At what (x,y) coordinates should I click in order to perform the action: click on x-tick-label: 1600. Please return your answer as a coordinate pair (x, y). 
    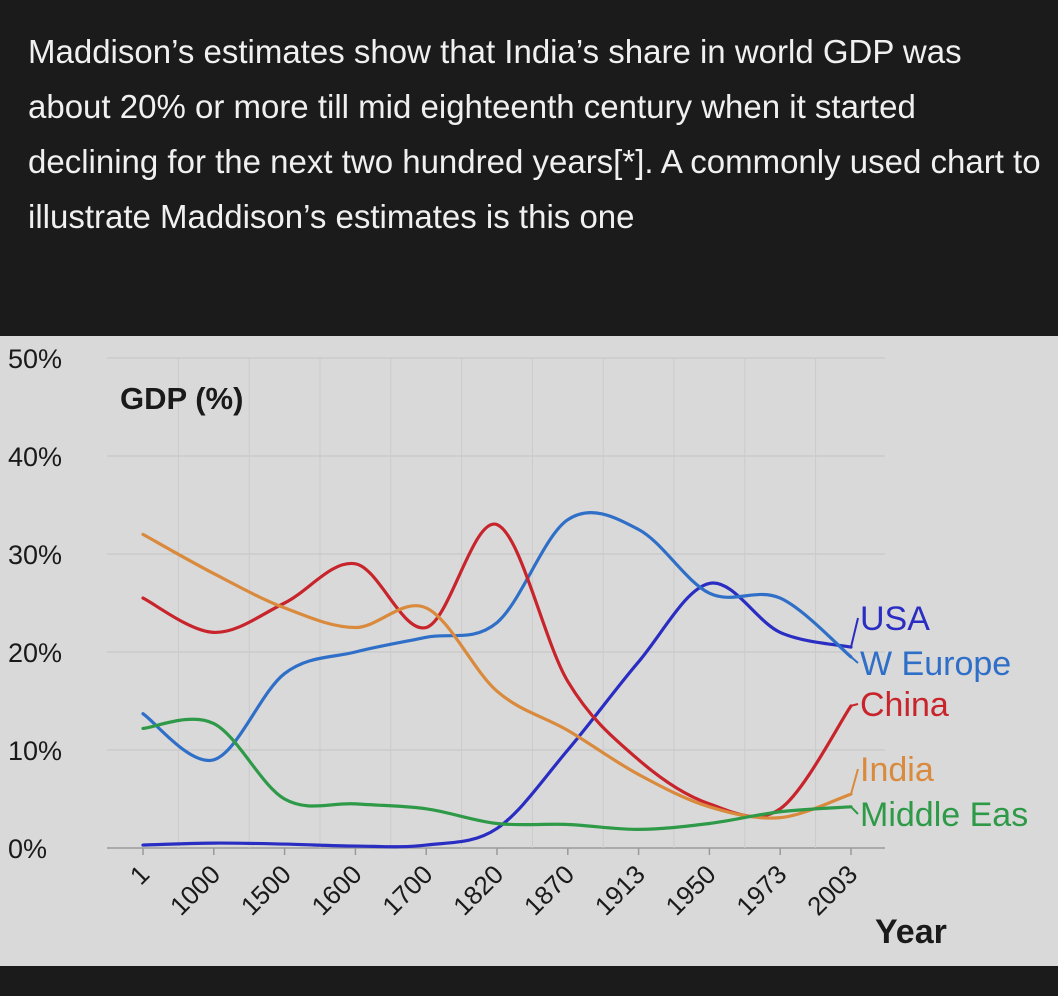
    Looking at the image, I should click on (337, 890).